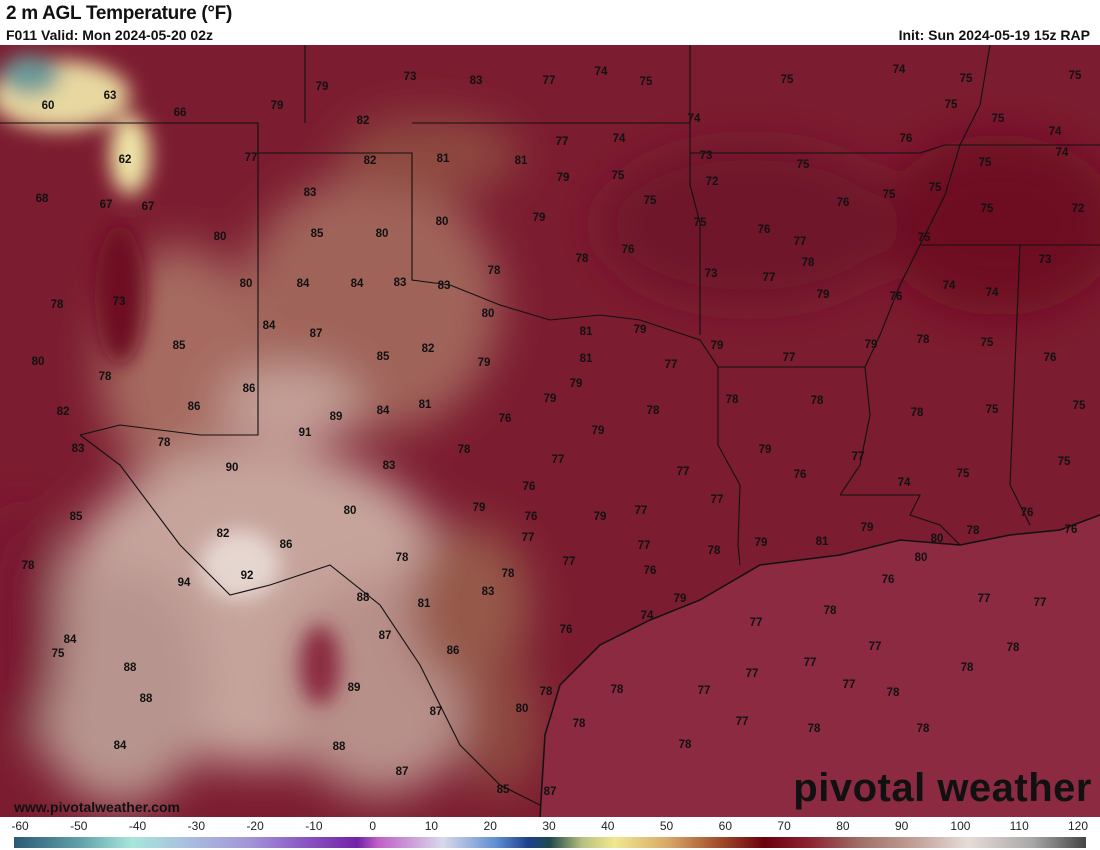 The height and width of the screenshot is (850, 1100). What do you see at coordinates (20, 826) in the screenshot?
I see `colorbar-tick-label: -60` at bounding box center [20, 826].